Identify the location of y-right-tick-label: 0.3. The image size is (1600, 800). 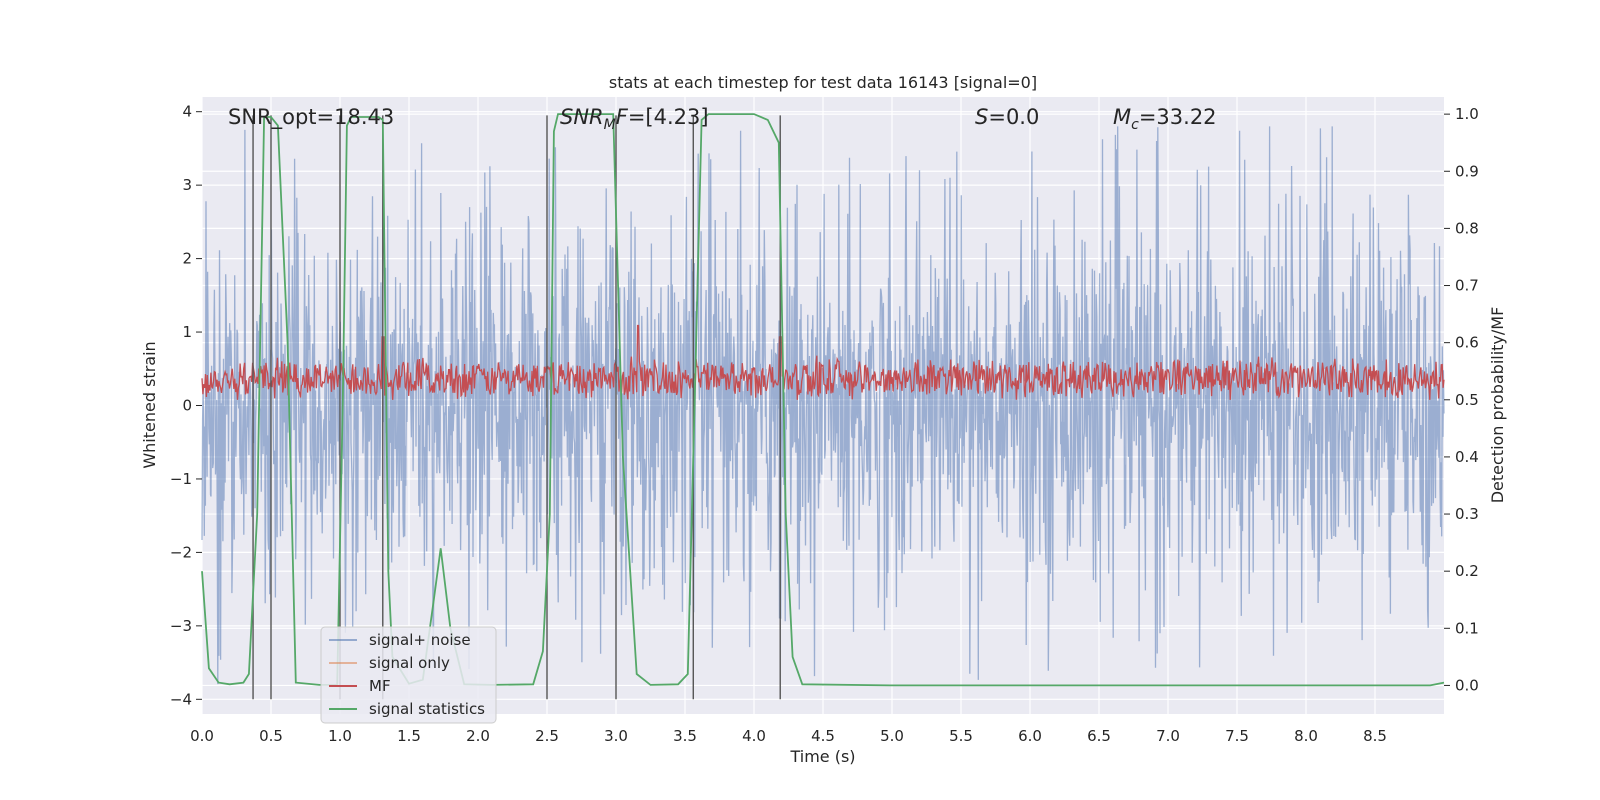
(1467, 514).